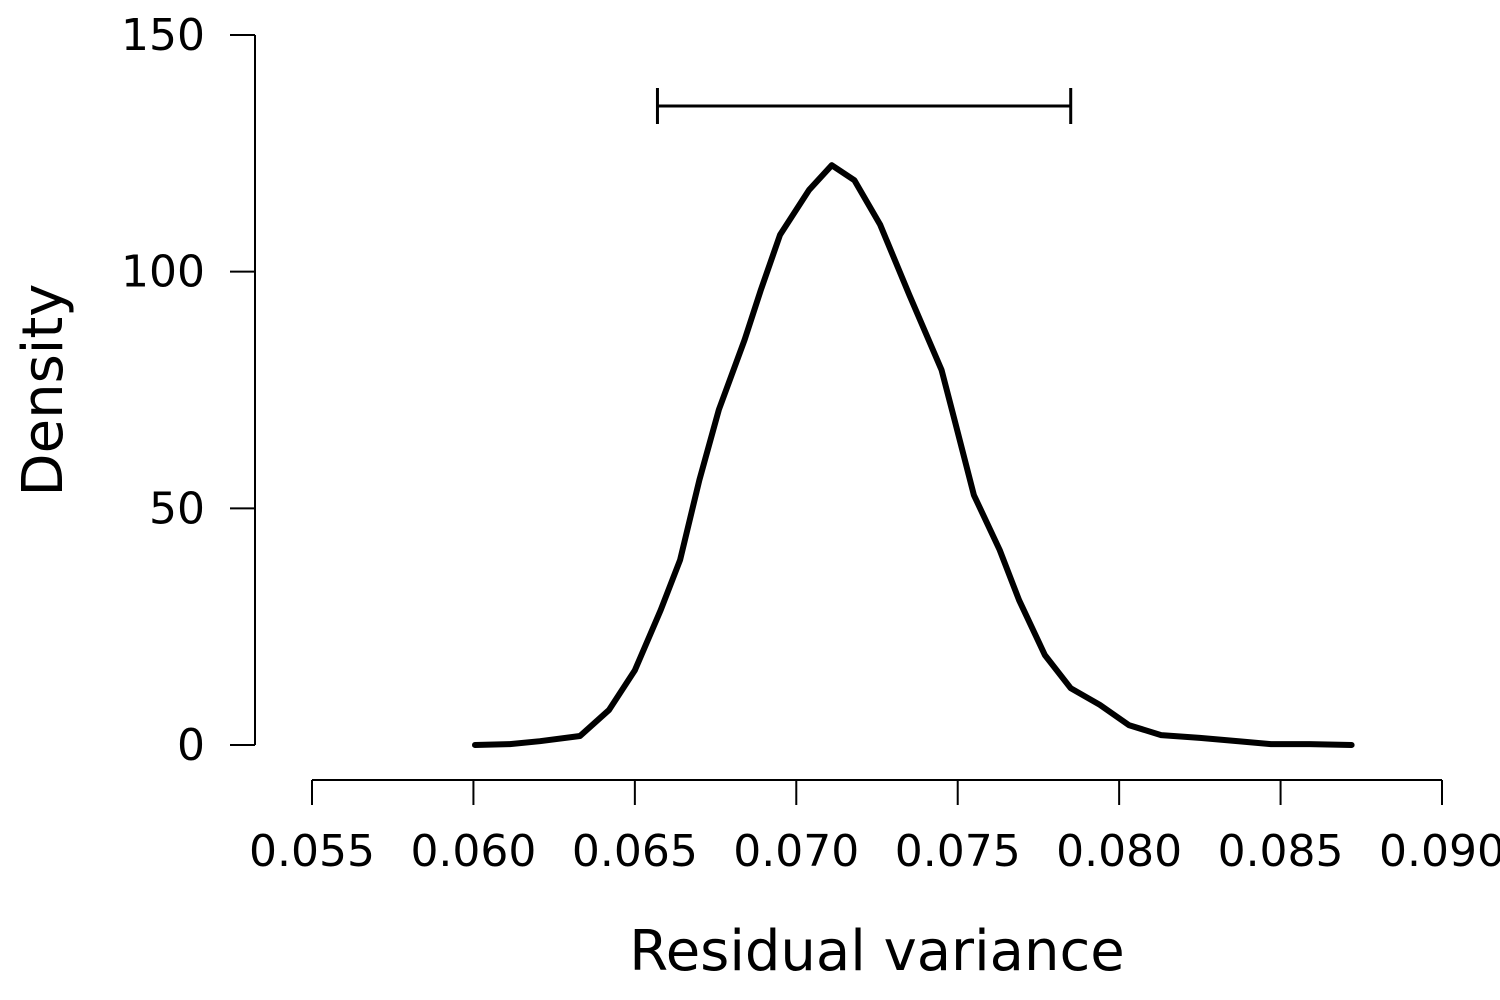 The image size is (1500, 1000). I want to click on x-tick-label: 0.080, so click(1119, 851).